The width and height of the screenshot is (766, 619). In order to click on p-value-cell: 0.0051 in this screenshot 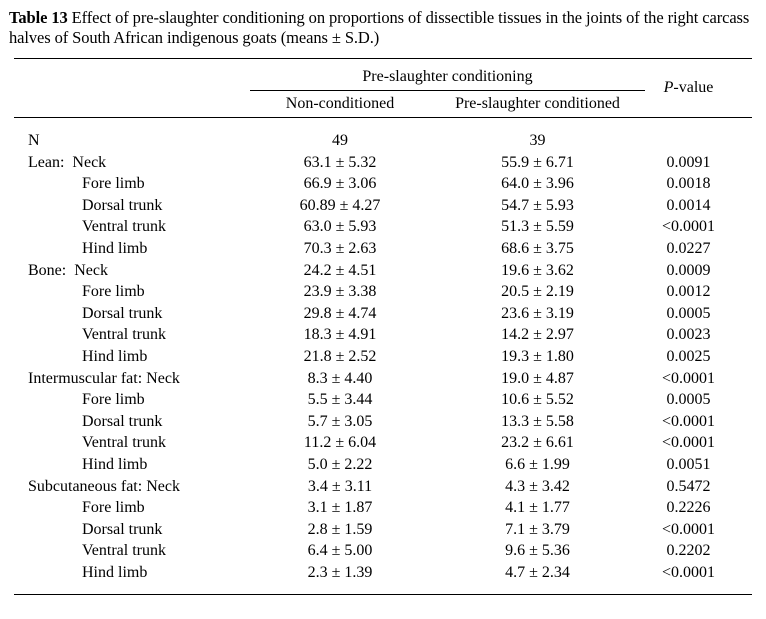, I will do `click(688, 464)`.